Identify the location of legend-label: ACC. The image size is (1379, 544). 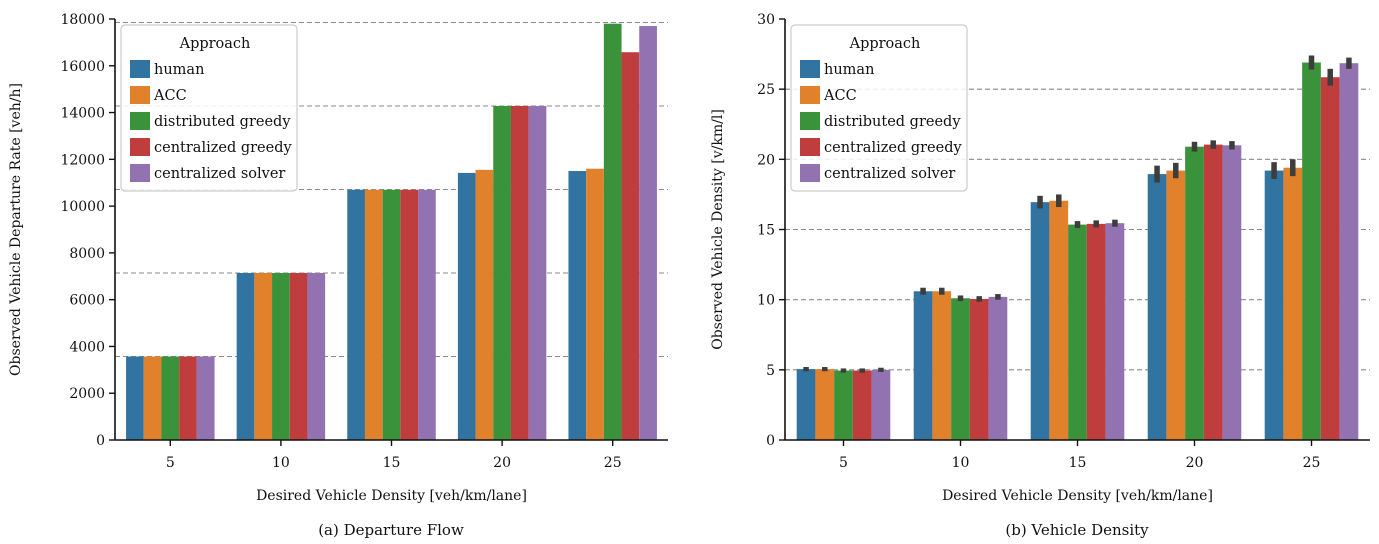
(170, 96).